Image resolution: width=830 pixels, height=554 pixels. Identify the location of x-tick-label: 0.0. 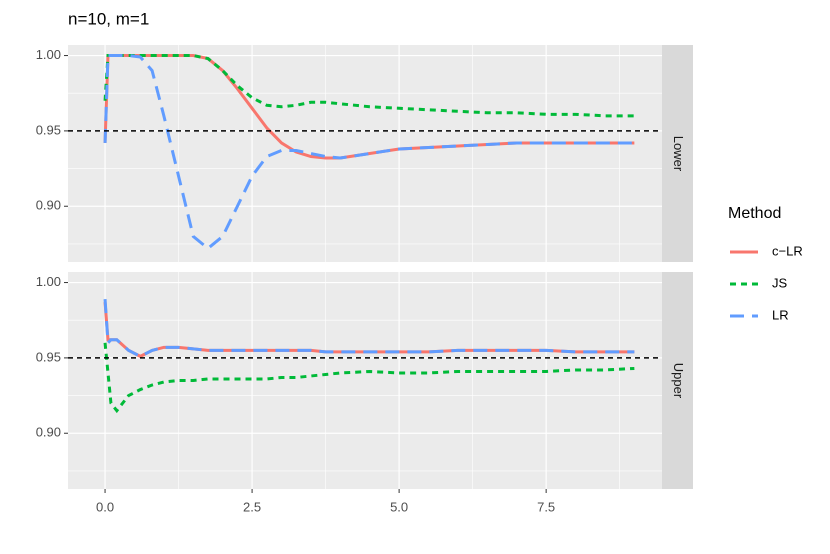
(105, 506).